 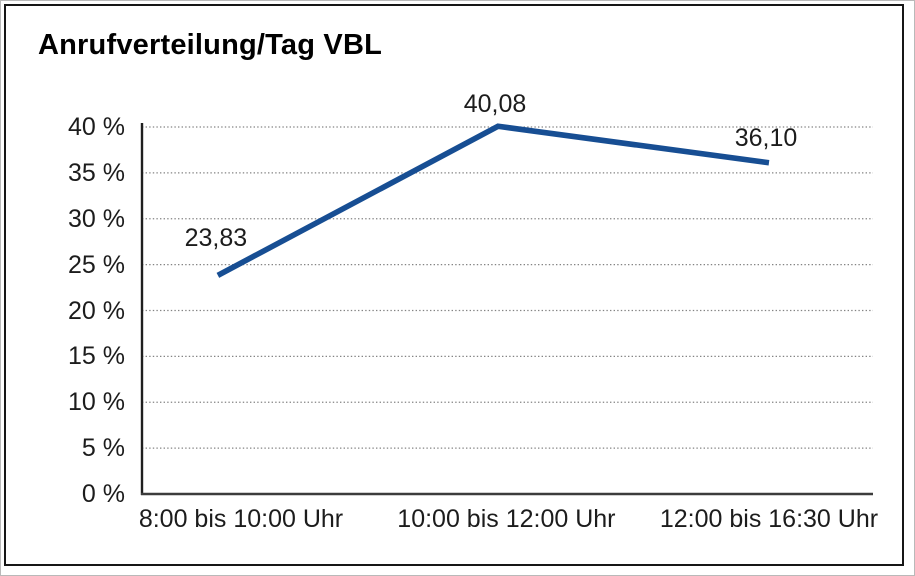 What do you see at coordinates (216, 238) in the screenshot?
I see `data-point-label: 23,83` at bounding box center [216, 238].